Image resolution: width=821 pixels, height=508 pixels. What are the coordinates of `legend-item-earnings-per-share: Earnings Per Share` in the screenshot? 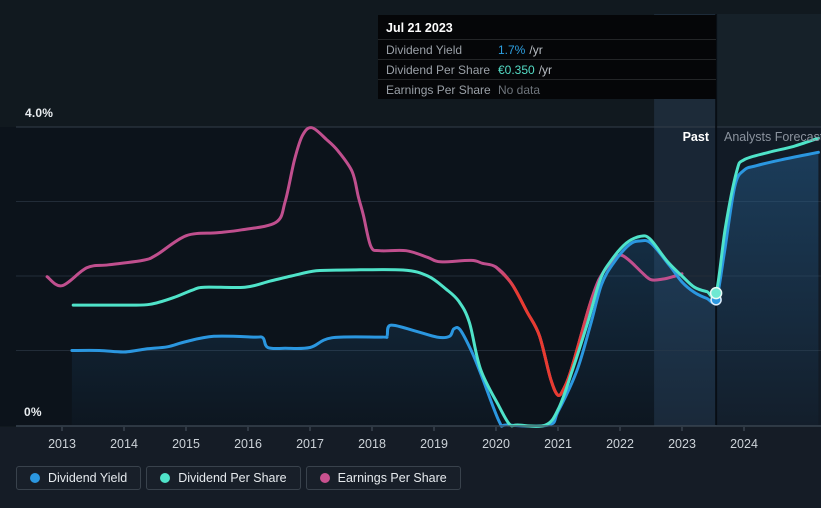 It's located at (383, 478).